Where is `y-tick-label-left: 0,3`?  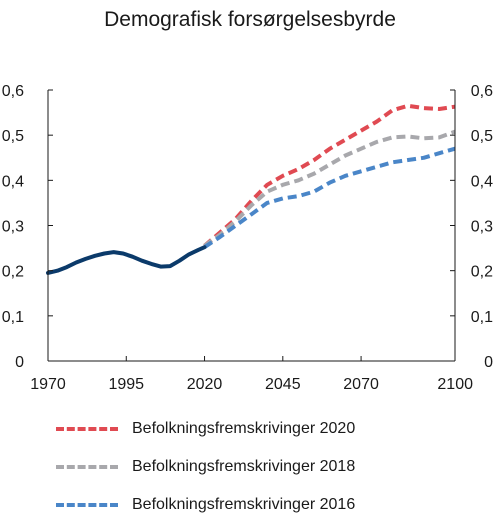 y-tick-label-left: 0,3 is located at coordinates (13, 227).